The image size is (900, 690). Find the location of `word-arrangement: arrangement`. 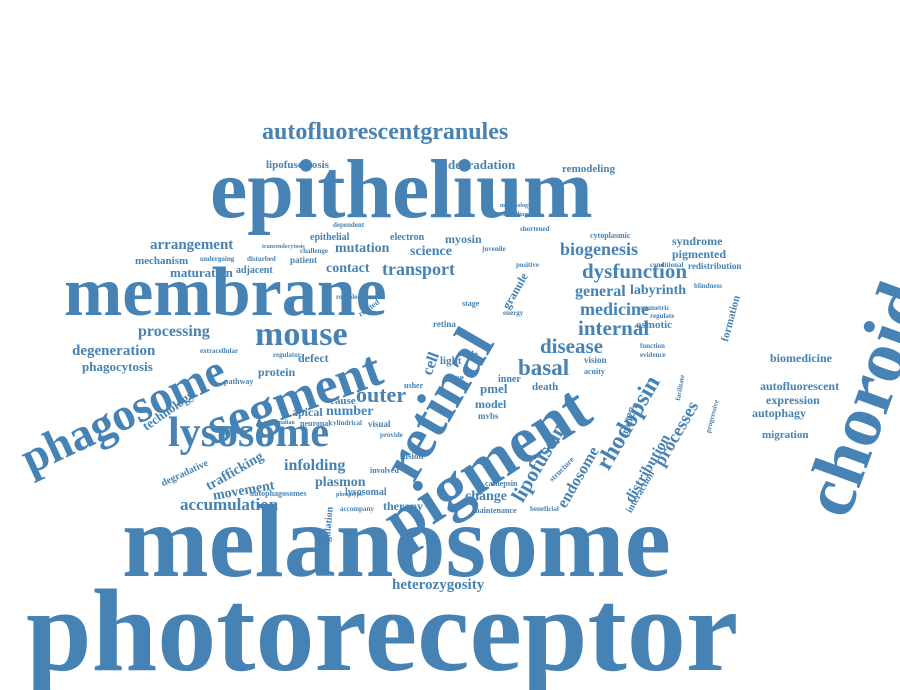

word-arrangement: arrangement is located at coordinates (192, 245).